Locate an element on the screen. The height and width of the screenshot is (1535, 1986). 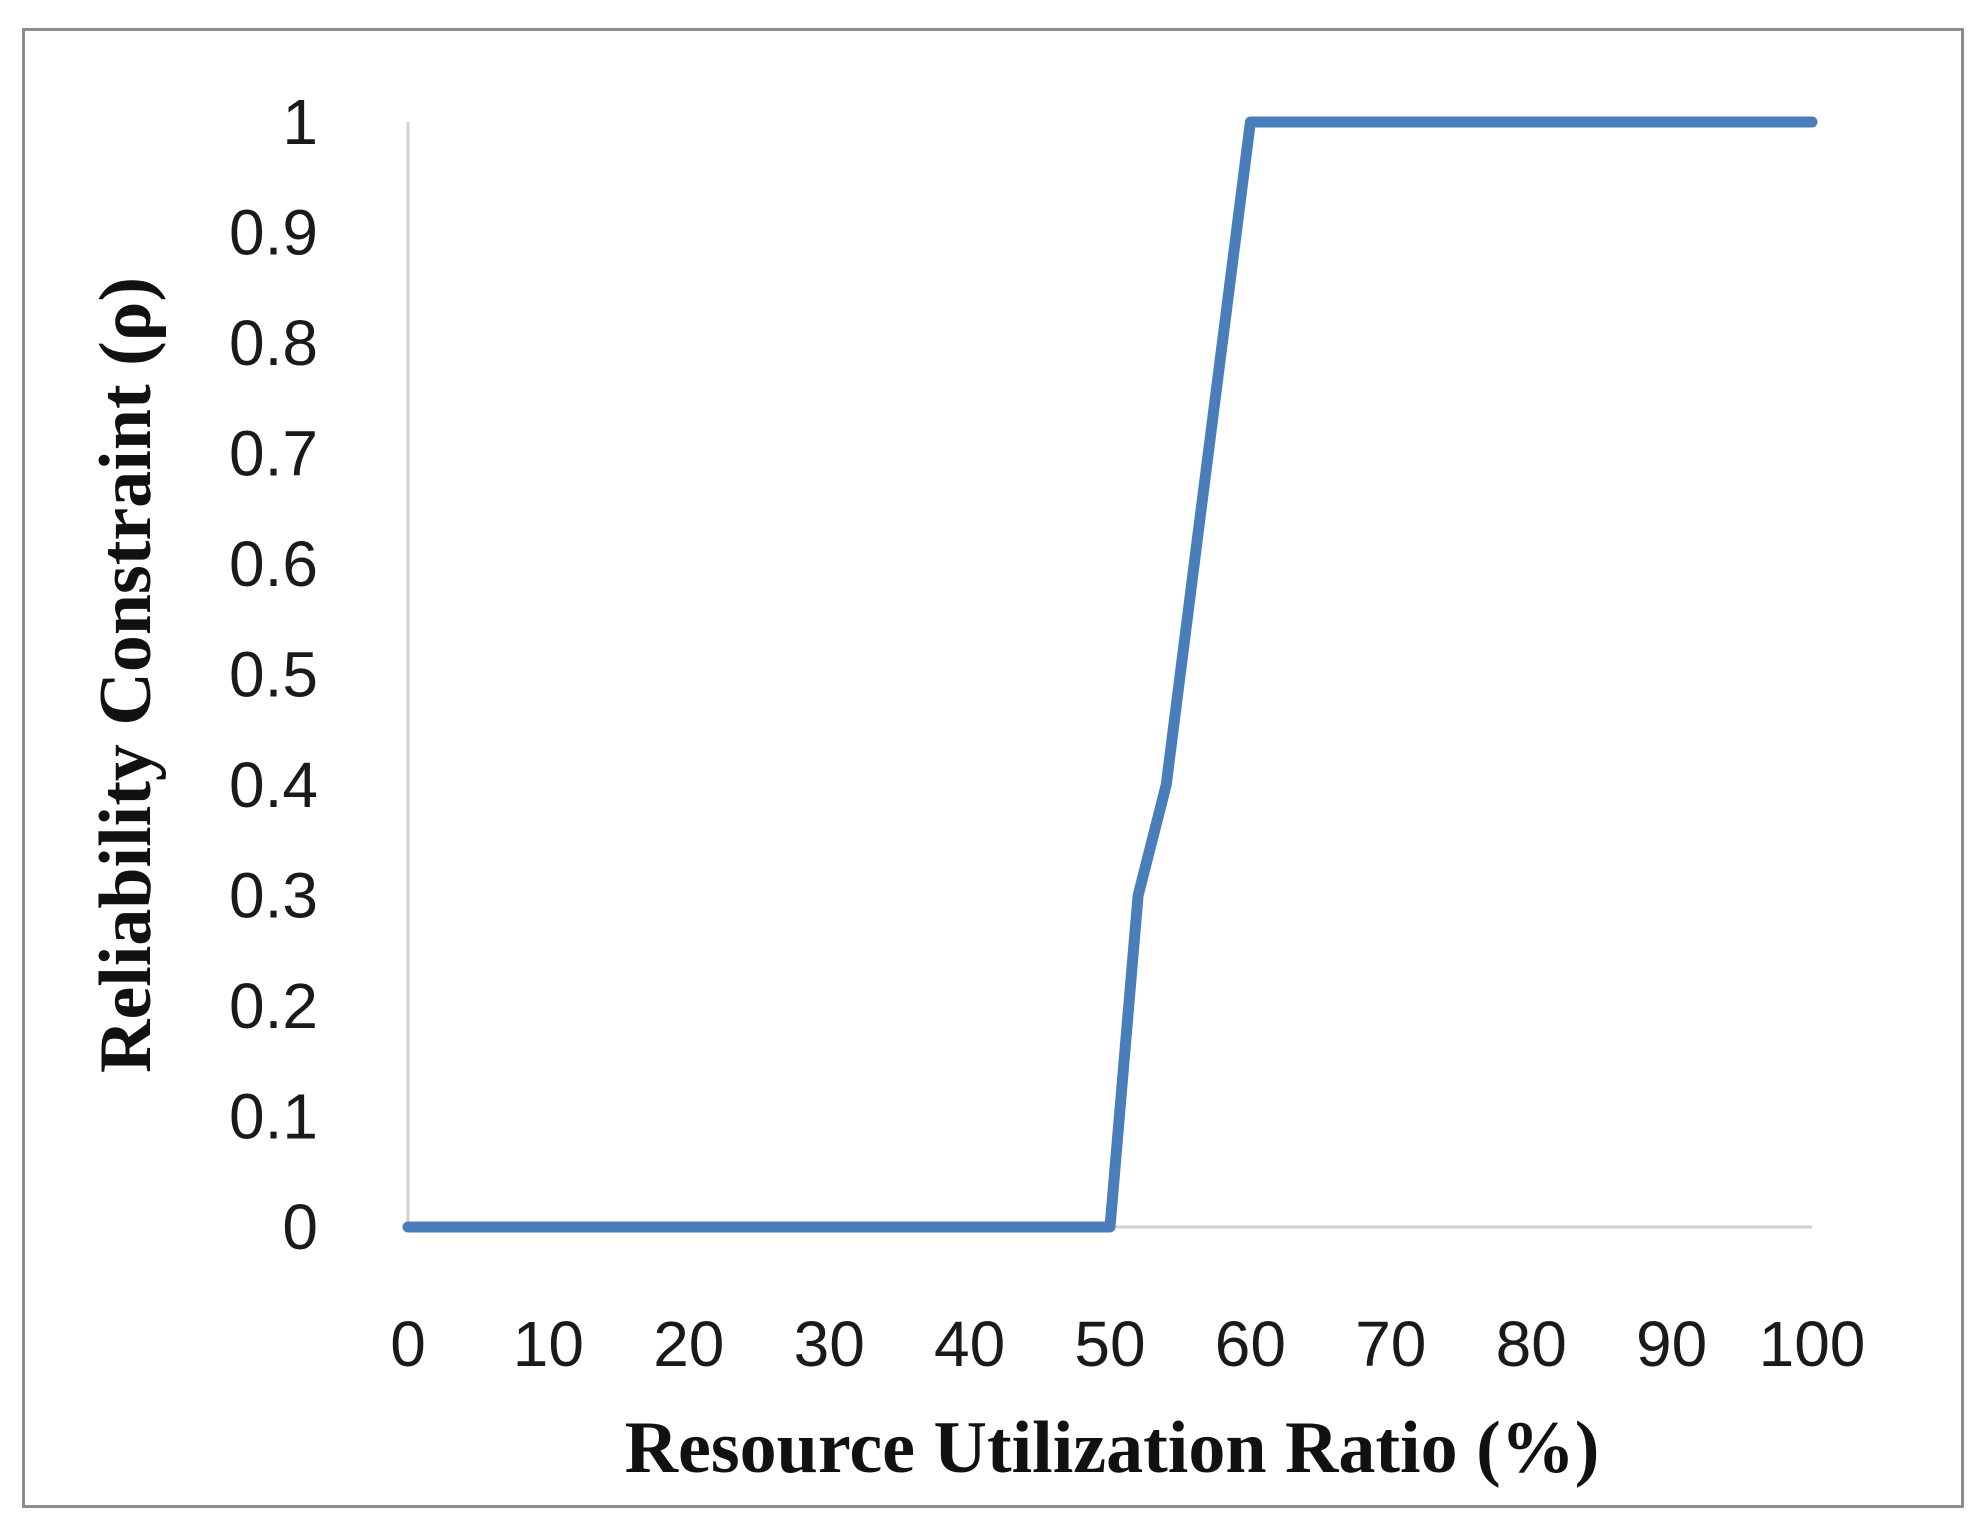
x-tick-label: 60 is located at coordinates (1250, 1344).